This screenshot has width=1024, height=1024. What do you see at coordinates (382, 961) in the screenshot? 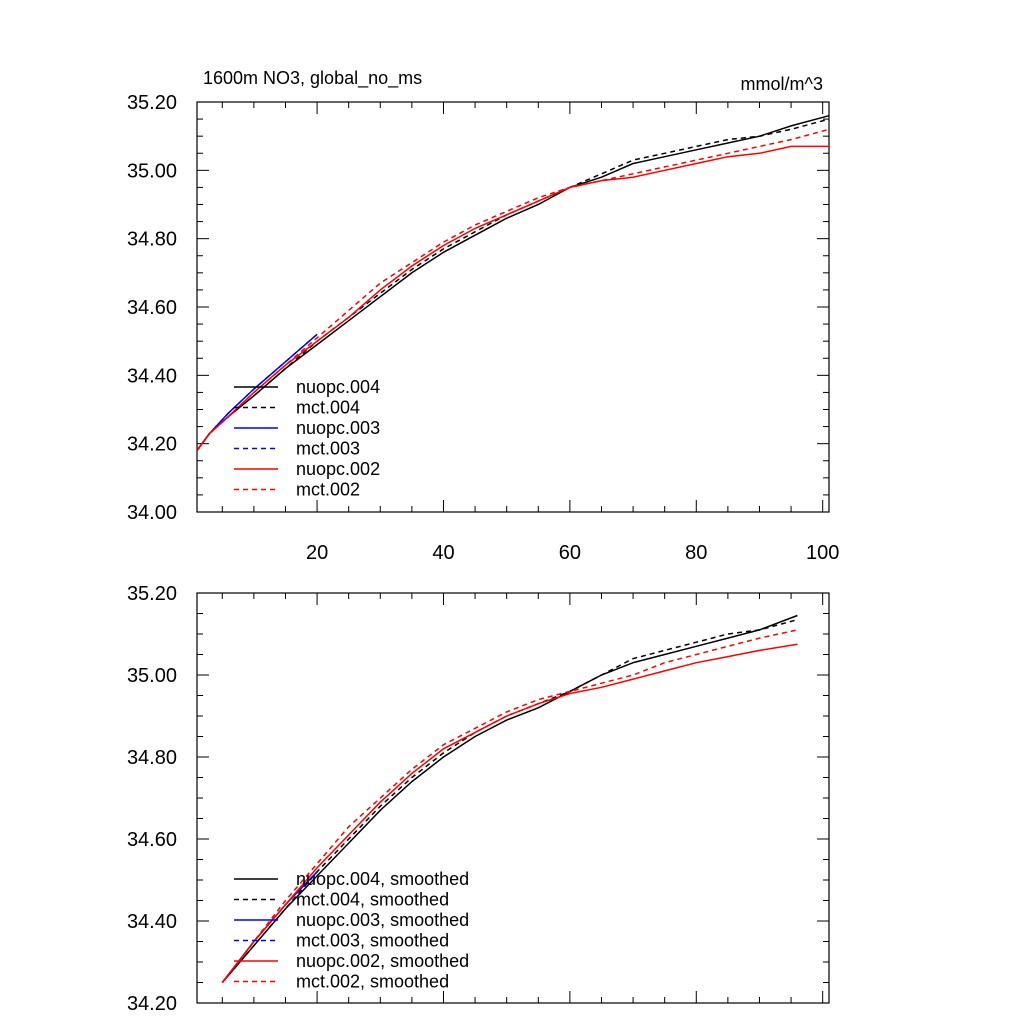
I see `legend-label: nuopc.002, smoothed` at bounding box center [382, 961].